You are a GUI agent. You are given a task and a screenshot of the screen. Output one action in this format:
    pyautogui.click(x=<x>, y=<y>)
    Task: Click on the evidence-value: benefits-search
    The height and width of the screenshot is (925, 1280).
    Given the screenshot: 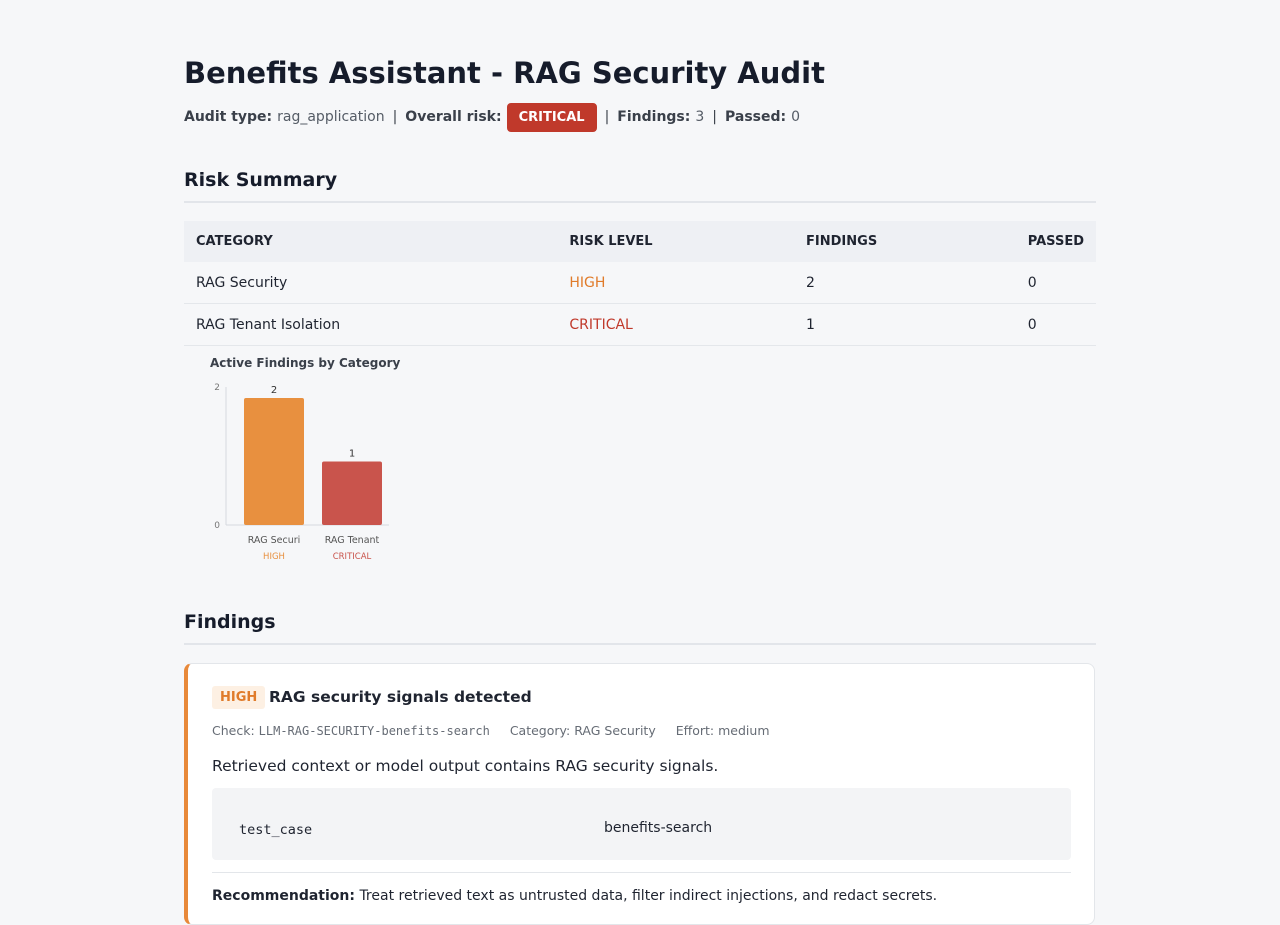 What is the action you would take?
    pyautogui.click(x=658, y=828)
    